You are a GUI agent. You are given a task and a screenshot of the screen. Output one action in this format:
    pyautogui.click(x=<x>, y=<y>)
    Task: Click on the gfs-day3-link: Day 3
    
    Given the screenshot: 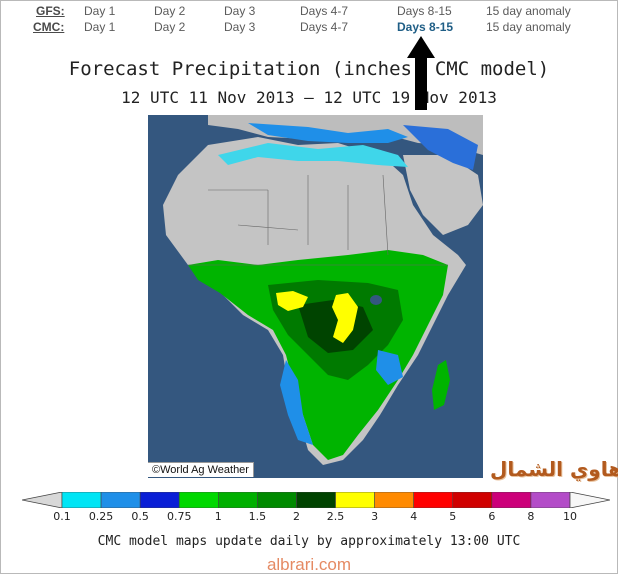 What is the action you would take?
    pyautogui.click(x=240, y=11)
    